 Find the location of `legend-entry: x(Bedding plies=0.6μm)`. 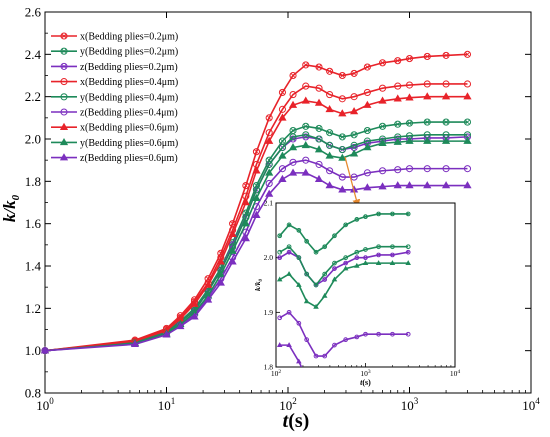

legend-entry: x(Bedding plies=0.6μm) is located at coordinates (114, 128).